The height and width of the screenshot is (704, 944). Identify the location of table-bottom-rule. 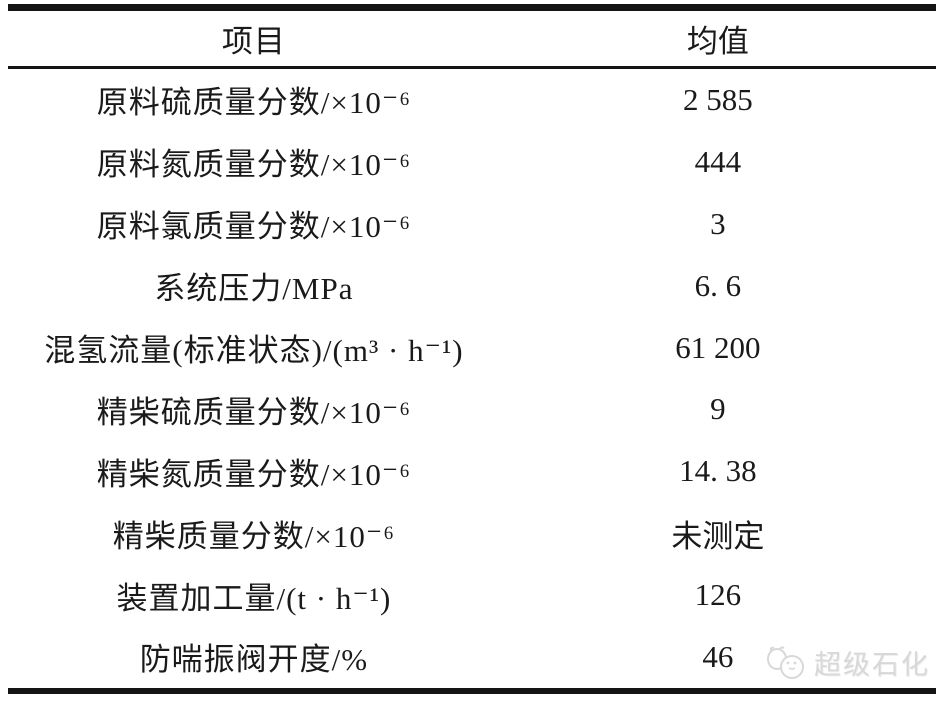
(472, 690).